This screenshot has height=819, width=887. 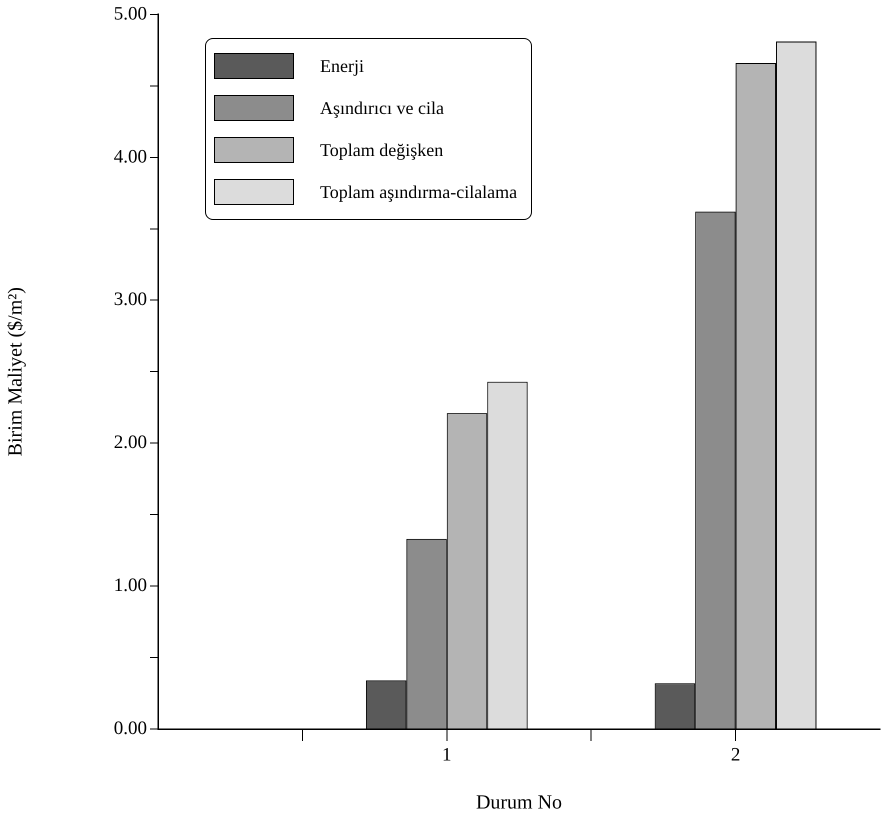 I want to click on x-tick-label: 2, so click(x=735, y=755).